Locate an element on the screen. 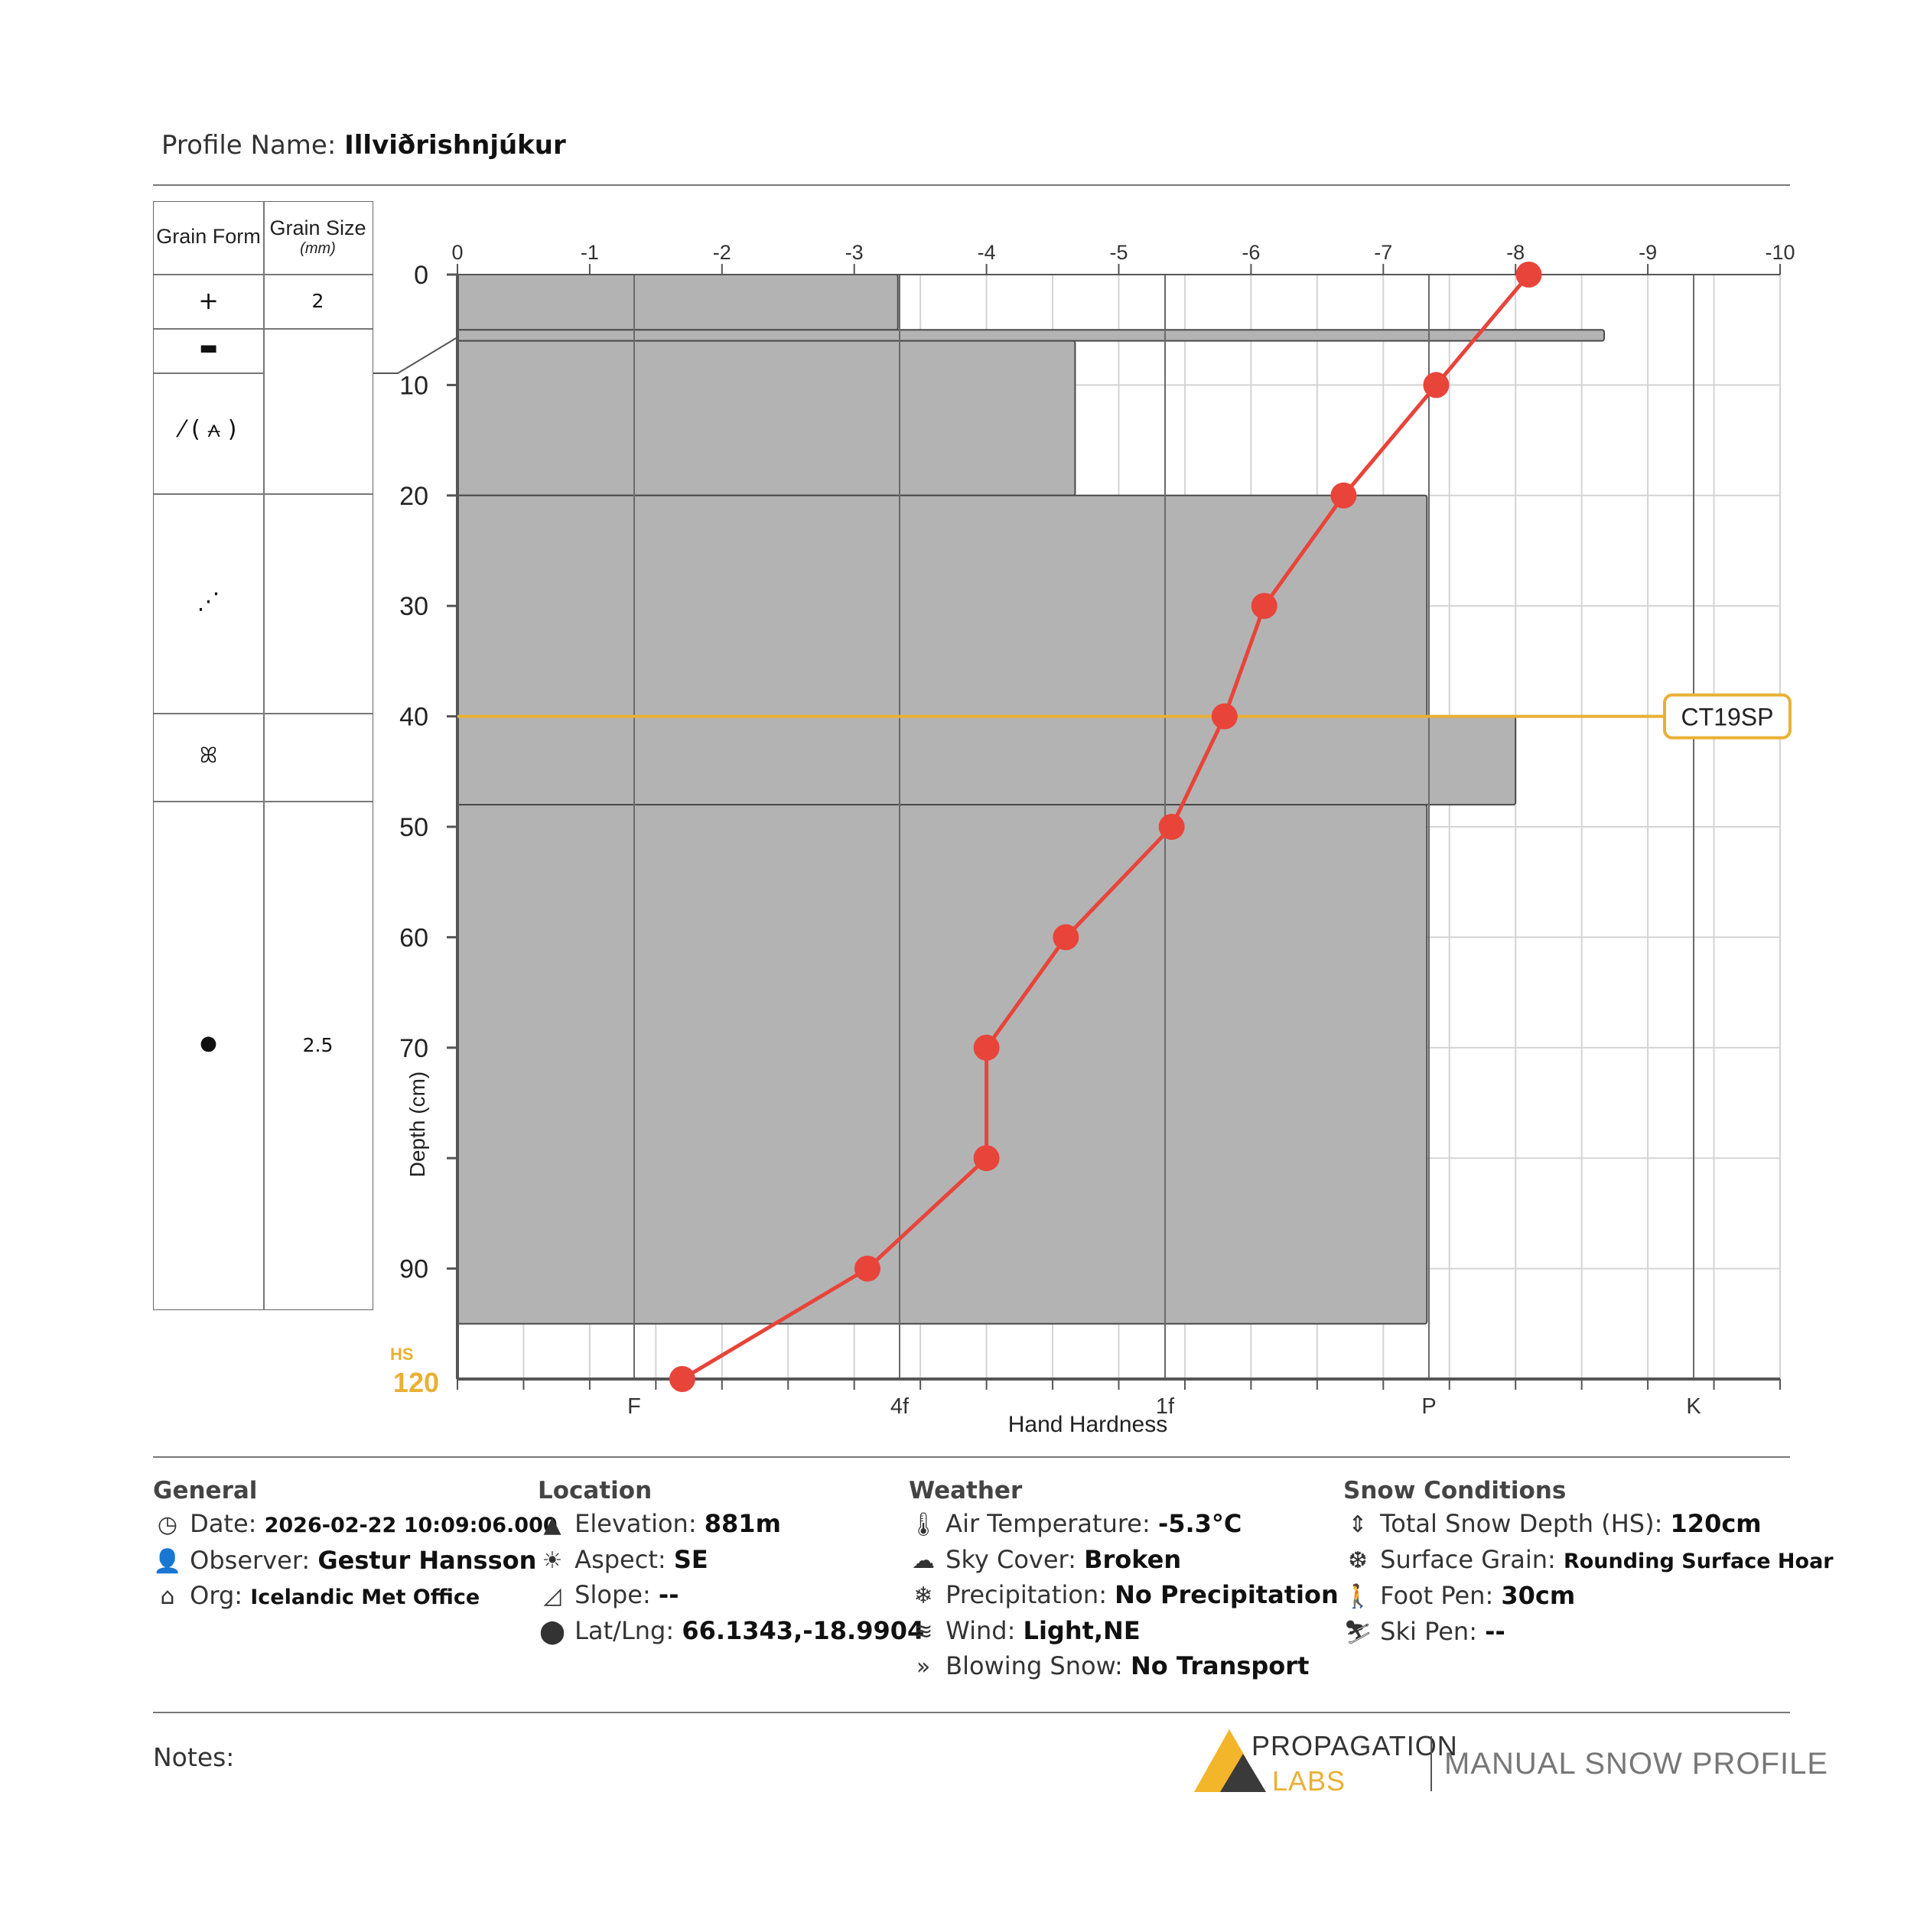 This screenshot has width=1930, height=1932. grain-connector is located at coordinates (415, 355).